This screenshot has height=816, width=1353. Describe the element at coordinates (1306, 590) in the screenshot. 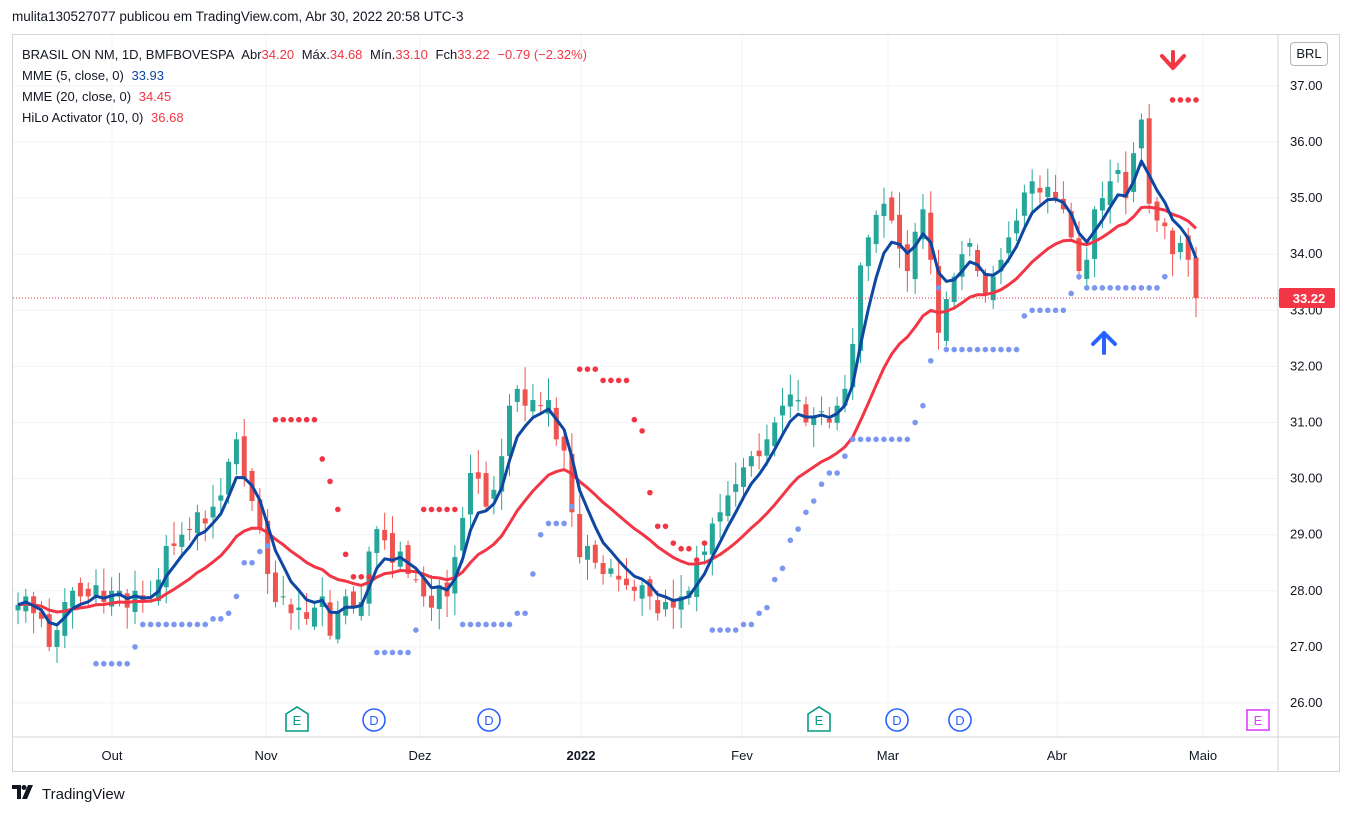

I see `y-tick-label: 28.00` at that location.